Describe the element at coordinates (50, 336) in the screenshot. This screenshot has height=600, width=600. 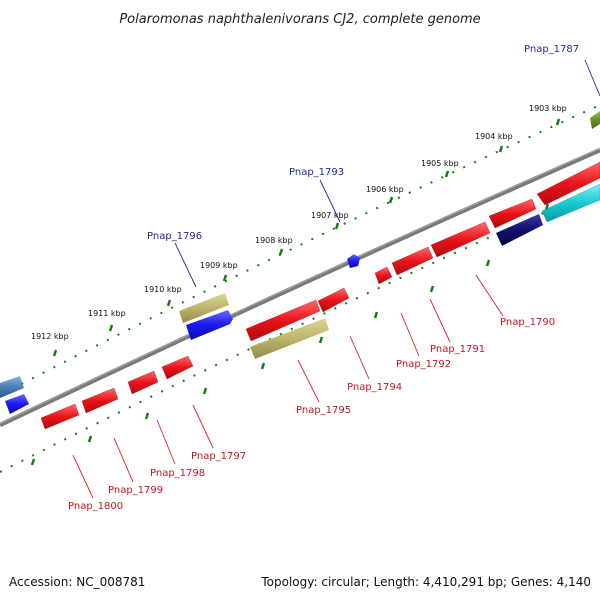
I see `kbp-label-1912: 1912 kbp` at that location.